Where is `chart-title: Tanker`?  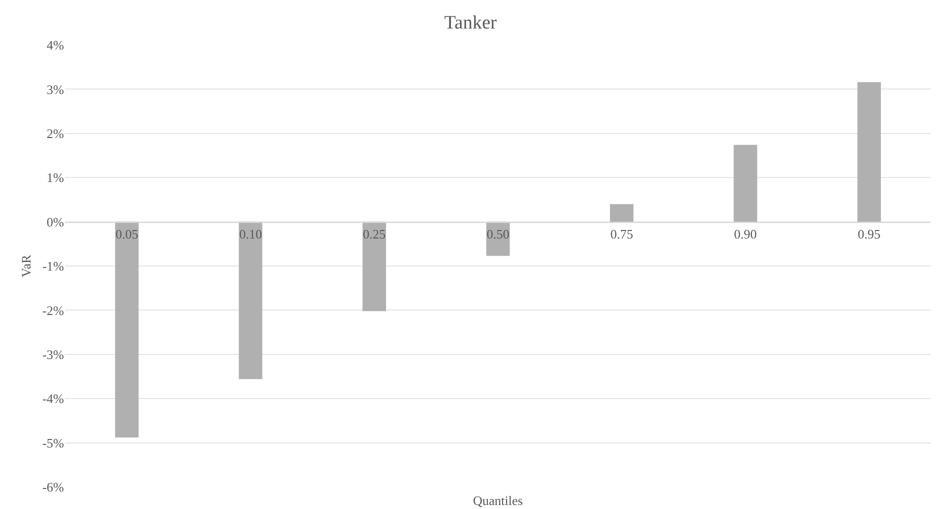
chart-title: Tanker is located at coordinates (471, 23).